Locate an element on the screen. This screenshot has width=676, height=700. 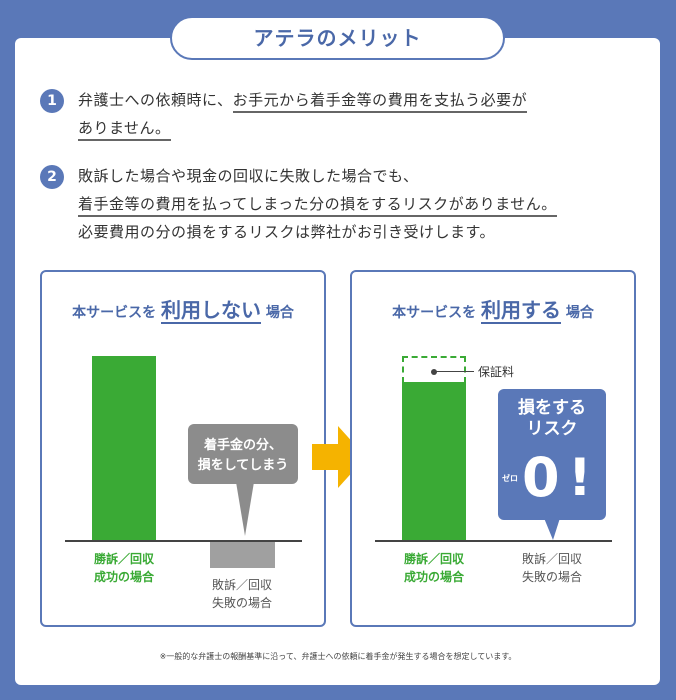
risk-bubble-shape is located at coordinates (552, 464).